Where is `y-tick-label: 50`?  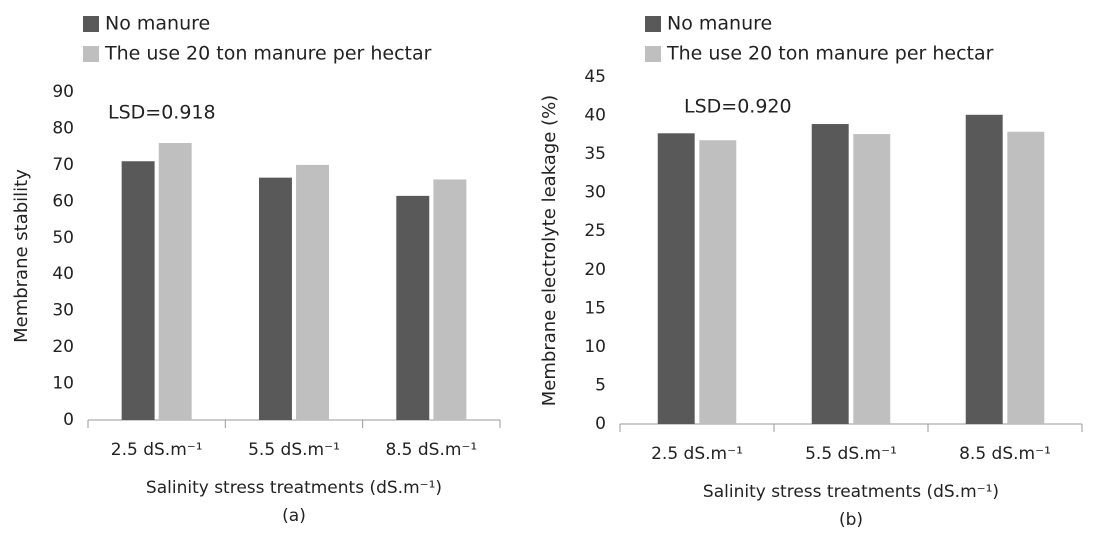 y-tick-label: 50 is located at coordinates (63, 238).